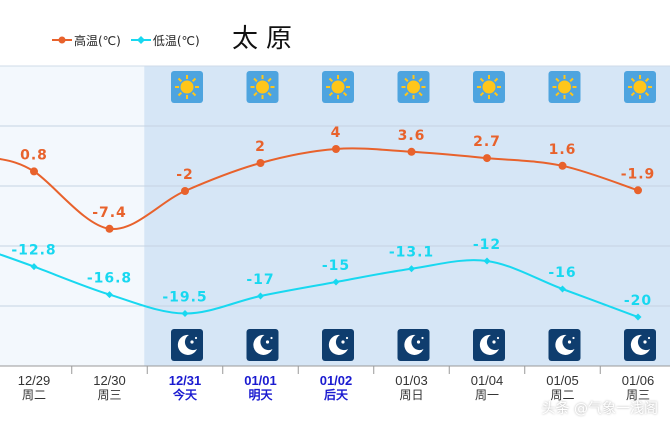  Describe the element at coordinates (176, 40) in the screenshot. I see `legend-low-label: 低温(℃)` at that location.